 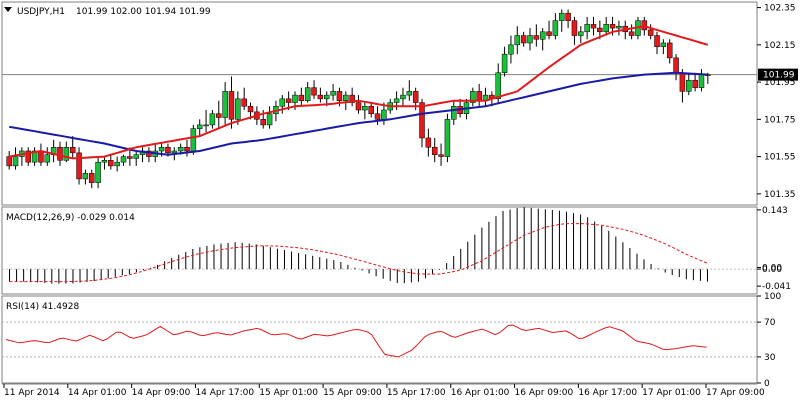 What do you see at coordinates (358, 253) in the screenshot?
I see `macd-signal-line` at bounding box center [358, 253].